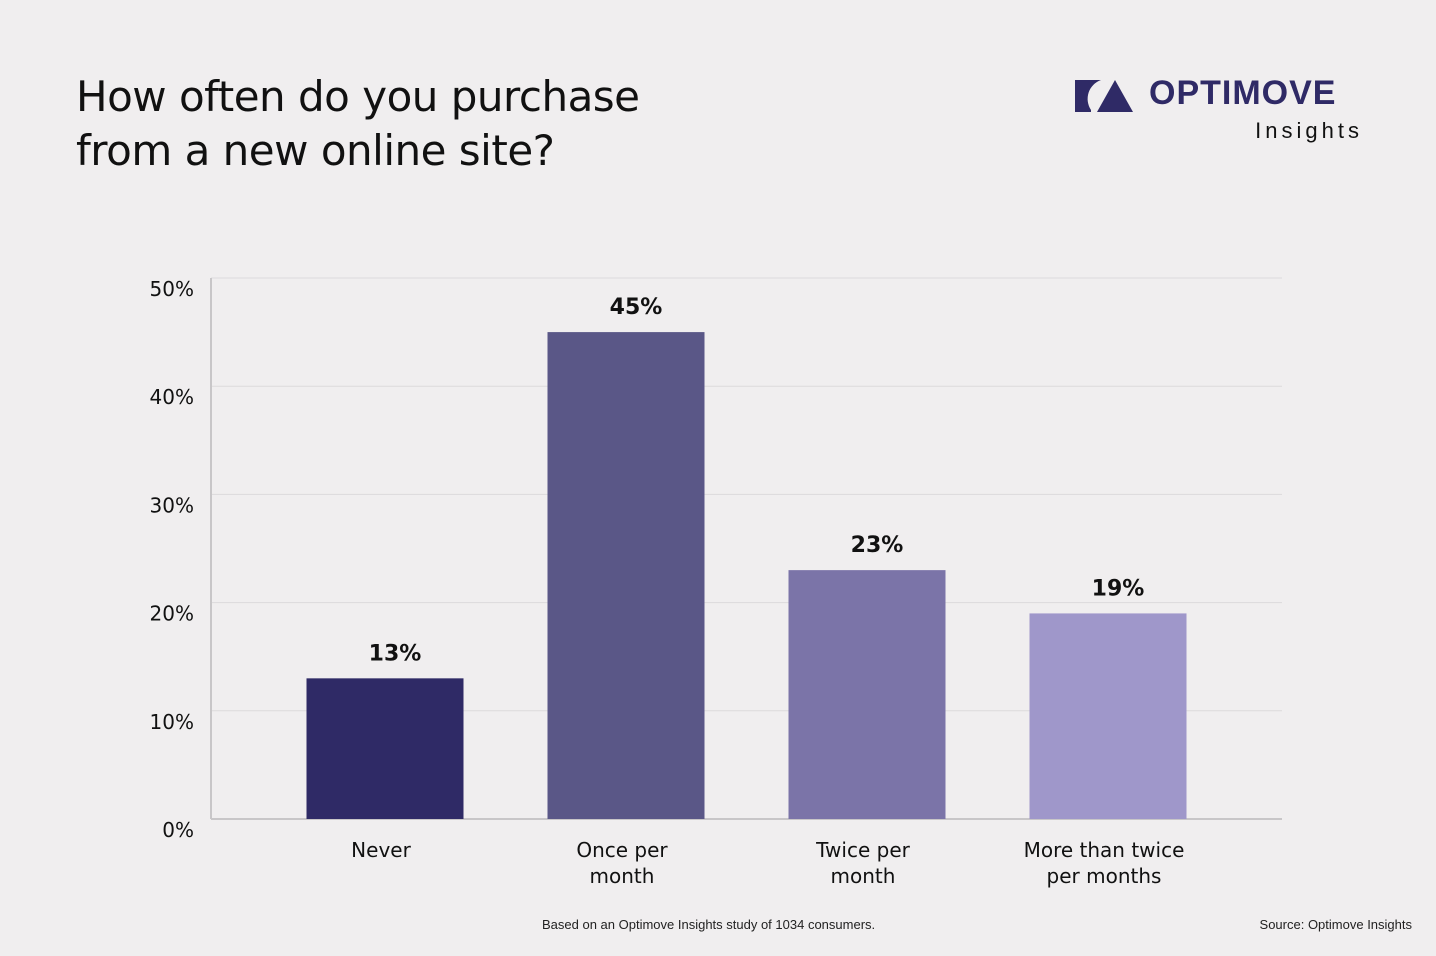 Image resolution: width=1436 pixels, height=956 pixels. What do you see at coordinates (178, 830) in the screenshot?
I see `y-tick-label: 0%` at bounding box center [178, 830].